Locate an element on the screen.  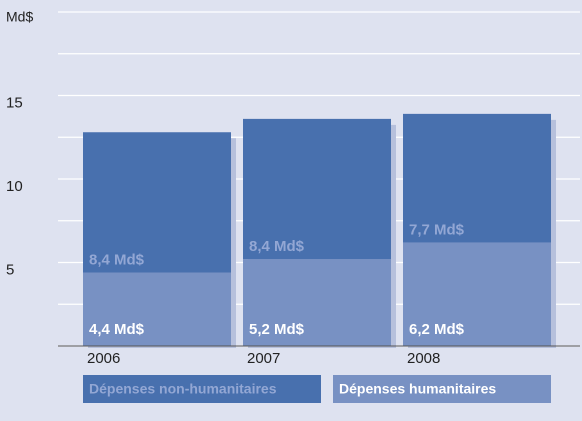
x-tick-label: 2006 is located at coordinates (103, 358).